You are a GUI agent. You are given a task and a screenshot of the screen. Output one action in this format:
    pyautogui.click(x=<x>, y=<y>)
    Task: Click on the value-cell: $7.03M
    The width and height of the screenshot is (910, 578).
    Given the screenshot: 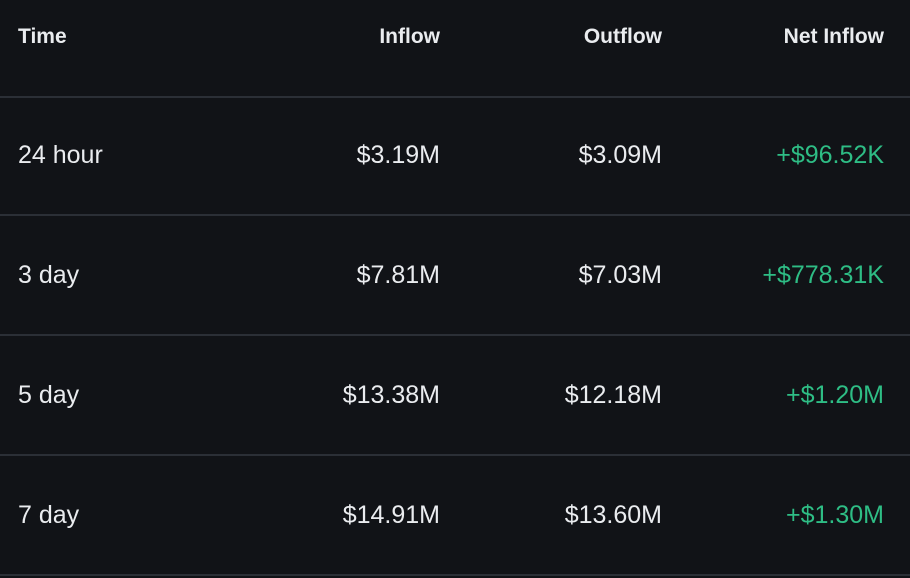 What is the action you would take?
    pyautogui.click(x=620, y=275)
    